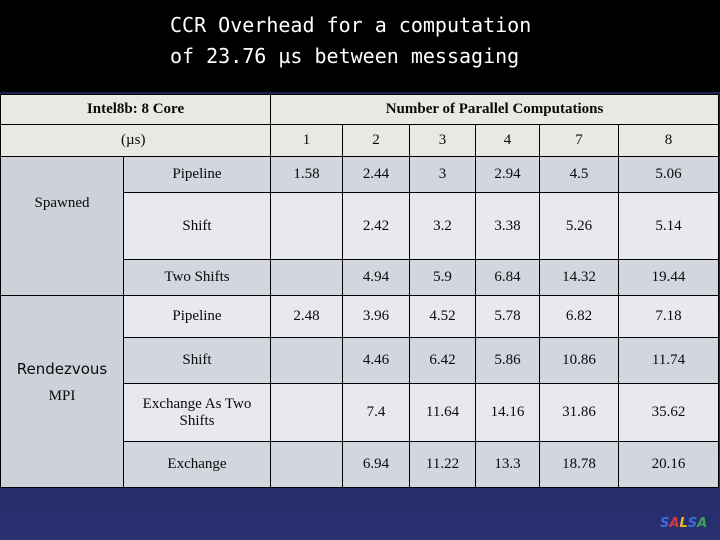  What do you see at coordinates (579, 412) in the screenshot?
I see `table-cell: 31.86` at bounding box center [579, 412].